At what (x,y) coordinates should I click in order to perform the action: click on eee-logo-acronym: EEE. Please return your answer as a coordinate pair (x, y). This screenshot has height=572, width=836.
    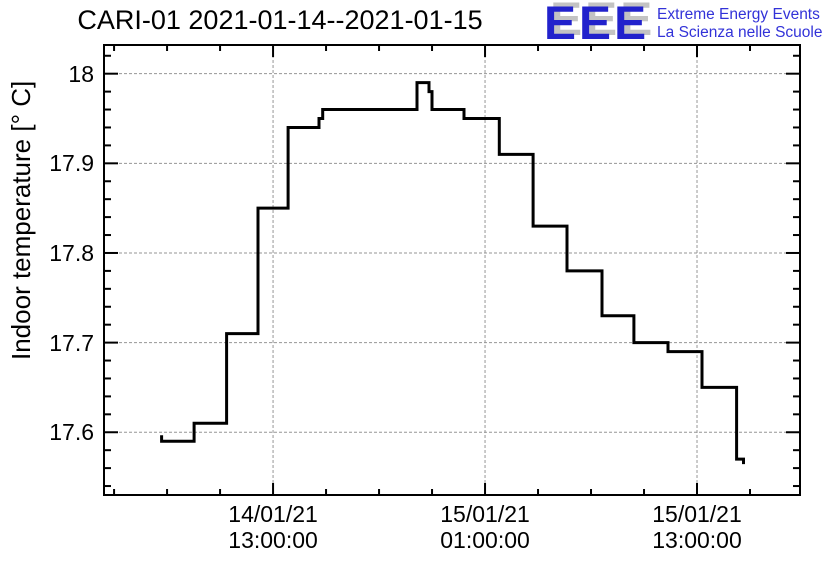
    Looking at the image, I should click on (597, 24).